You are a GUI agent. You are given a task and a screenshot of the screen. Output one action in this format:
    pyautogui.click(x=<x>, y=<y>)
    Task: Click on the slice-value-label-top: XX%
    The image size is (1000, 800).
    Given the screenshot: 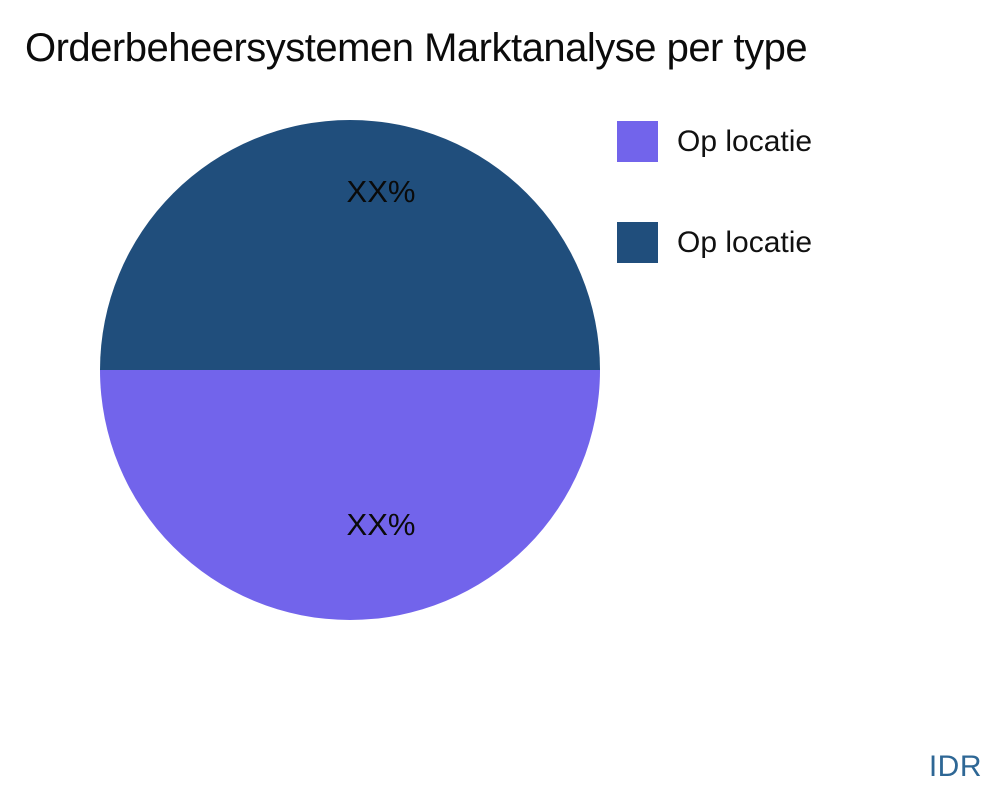 What is the action you would take?
    pyautogui.click(x=381, y=191)
    